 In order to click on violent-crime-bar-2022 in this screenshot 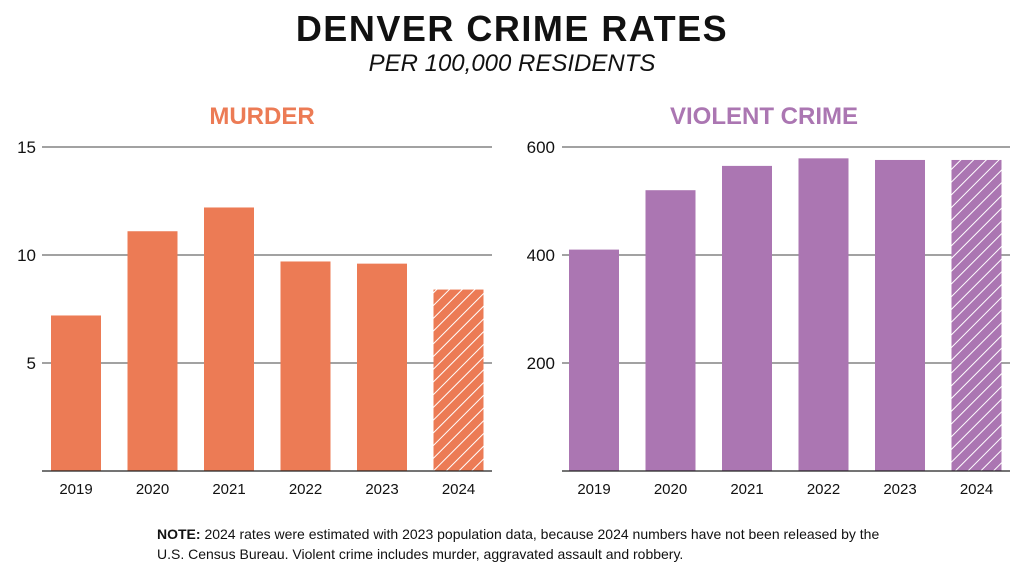, I will do `click(823, 314)`.